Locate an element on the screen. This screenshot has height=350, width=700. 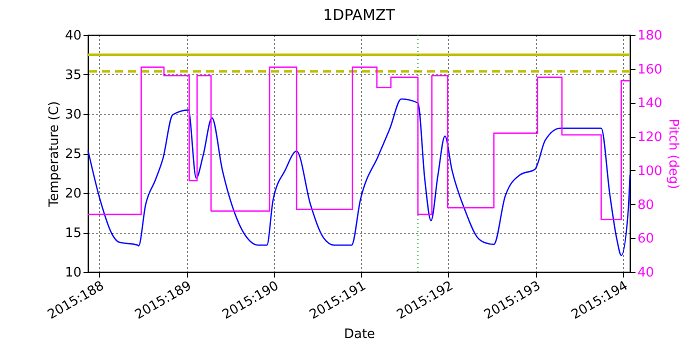
chart-title: 1DPAMZT is located at coordinates (359, 15).